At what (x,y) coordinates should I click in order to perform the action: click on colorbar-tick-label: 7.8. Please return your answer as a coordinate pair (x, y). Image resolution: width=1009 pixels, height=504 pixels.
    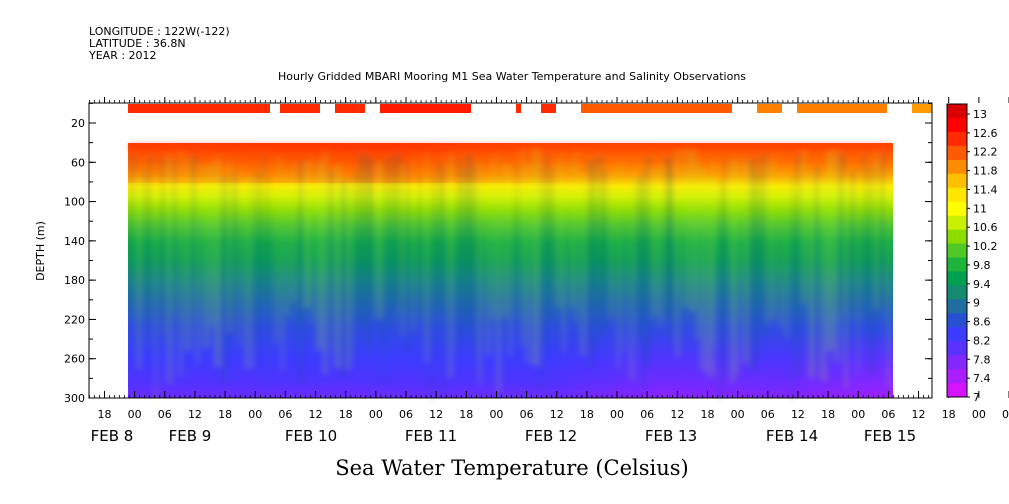
    Looking at the image, I should click on (982, 359).